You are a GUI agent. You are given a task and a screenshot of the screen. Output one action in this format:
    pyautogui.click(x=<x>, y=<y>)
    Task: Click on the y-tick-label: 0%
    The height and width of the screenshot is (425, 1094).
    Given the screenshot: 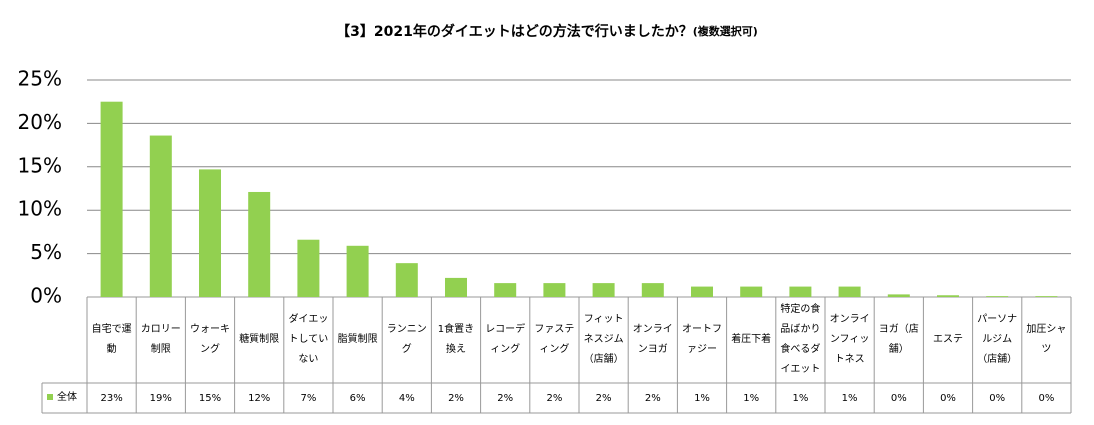 What is the action you would take?
    pyautogui.click(x=46, y=296)
    